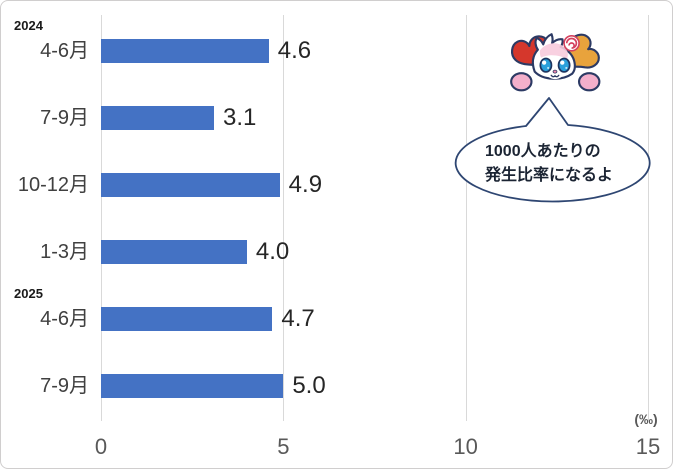 The width and height of the screenshot is (673, 469). What do you see at coordinates (272, 252) in the screenshot?
I see `value-label: 4.0` at bounding box center [272, 252].